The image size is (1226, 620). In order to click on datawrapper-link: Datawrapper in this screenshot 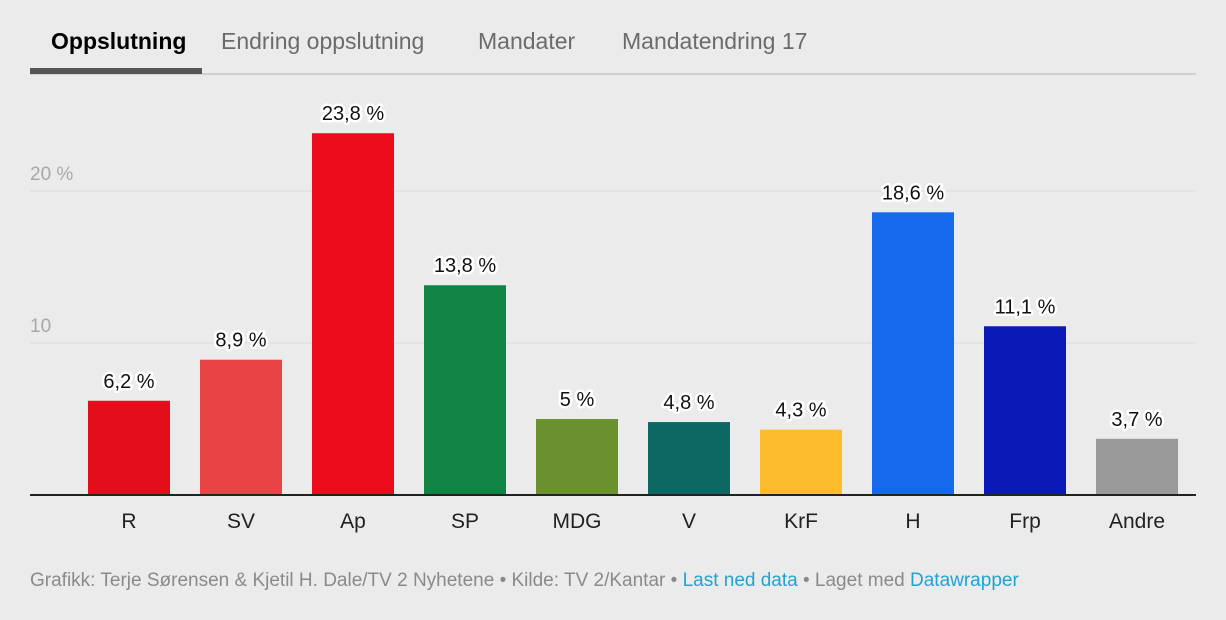, I will do `click(964, 580)`.